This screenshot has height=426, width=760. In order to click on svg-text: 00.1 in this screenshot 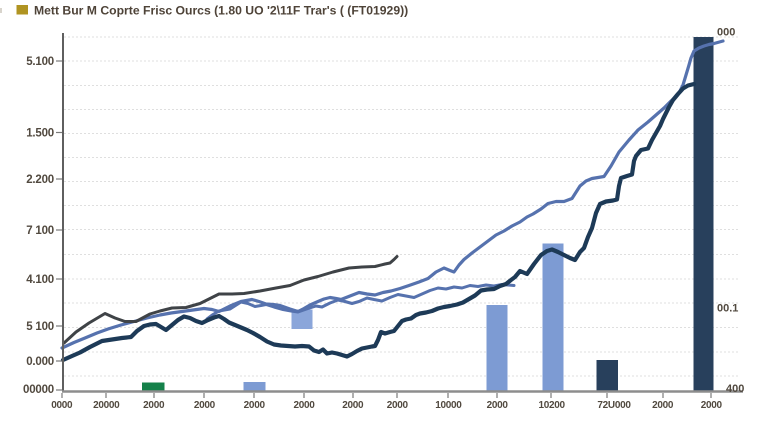, I will do `click(727, 309)`.